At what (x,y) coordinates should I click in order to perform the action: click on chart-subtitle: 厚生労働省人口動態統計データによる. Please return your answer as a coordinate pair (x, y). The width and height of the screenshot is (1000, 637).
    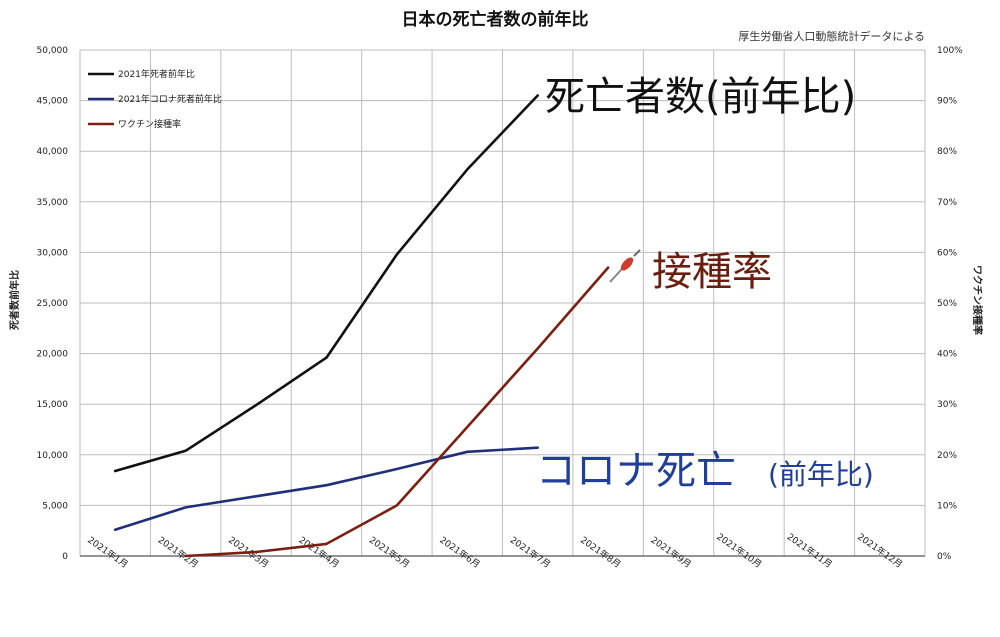
    Looking at the image, I should click on (831, 36).